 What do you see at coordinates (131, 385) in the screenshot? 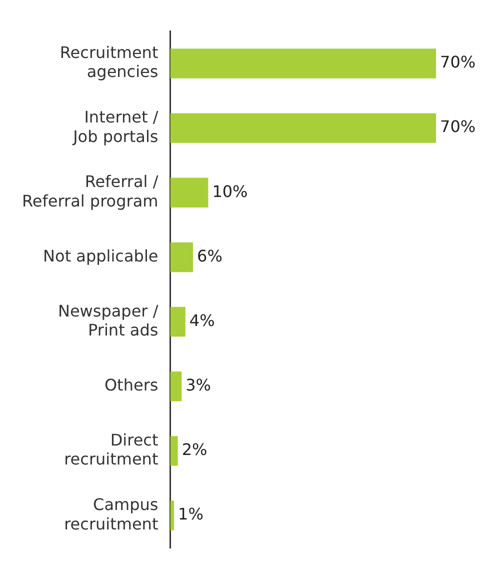
I see `y-tick-label: Others` at bounding box center [131, 385].